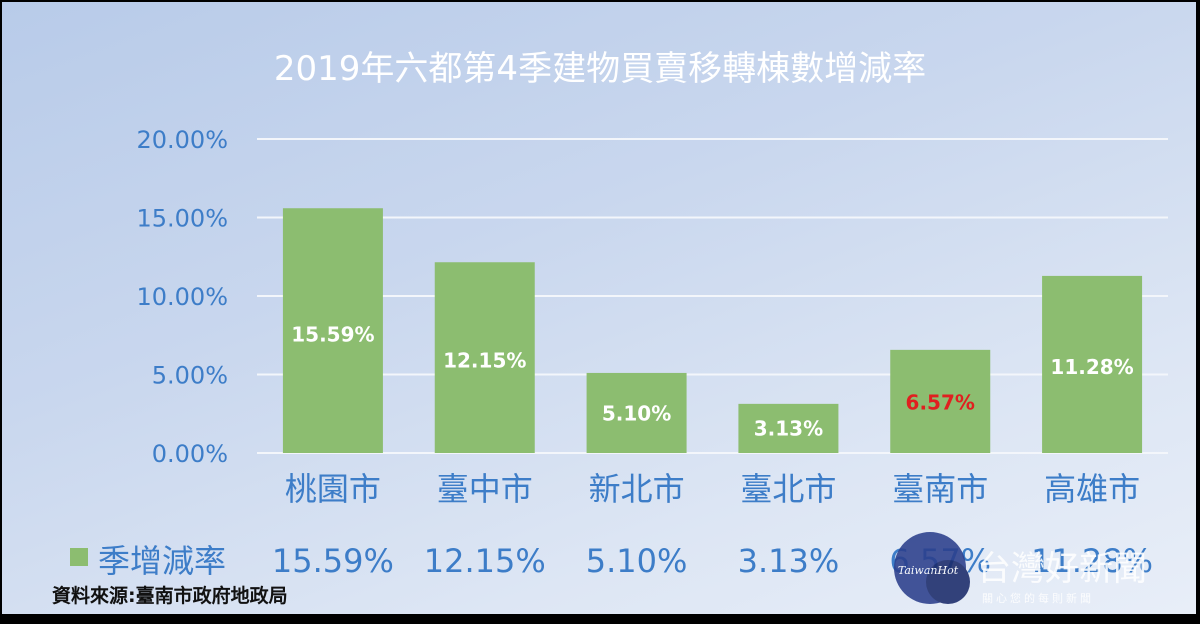 Image resolution: width=1200 pixels, height=624 pixels. What do you see at coordinates (637, 561) in the screenshot?
I see `table-value: 5.10%` at bounding box center [637, 561].